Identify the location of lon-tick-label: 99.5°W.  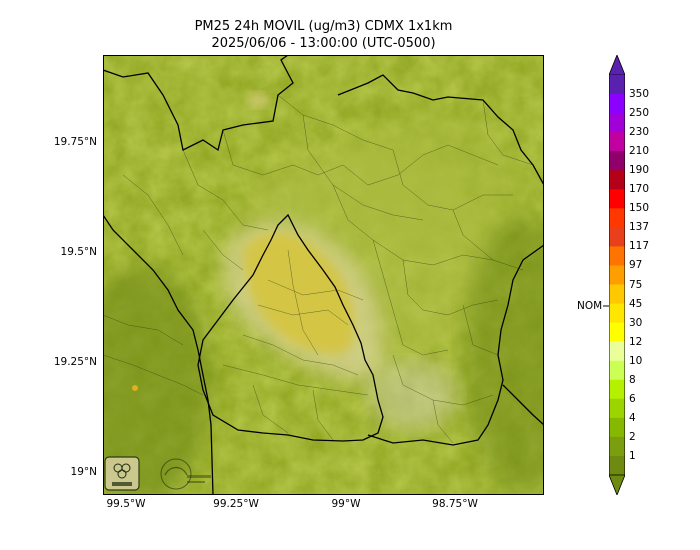
(126, 504).